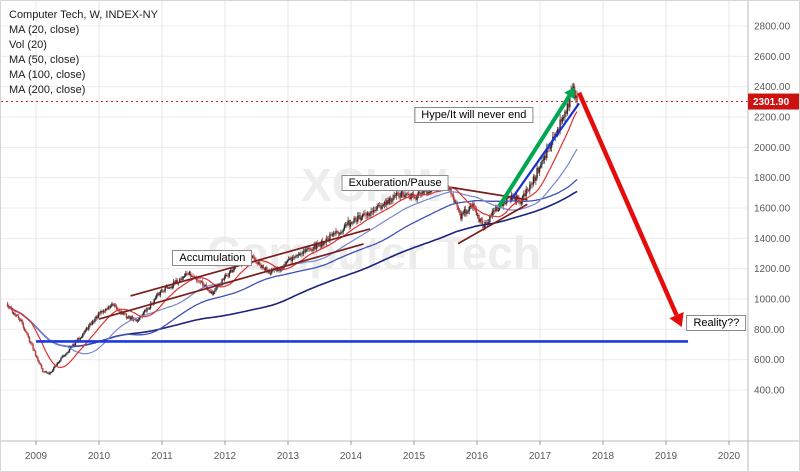 Image resolution: width=800 pixels, height=472 pixels. What do you see at coordinates (83, 15) in the screenshot?
I see `symbol-title: Computer Tech, W, INDEX-NY` at bounding box center [83, 15].